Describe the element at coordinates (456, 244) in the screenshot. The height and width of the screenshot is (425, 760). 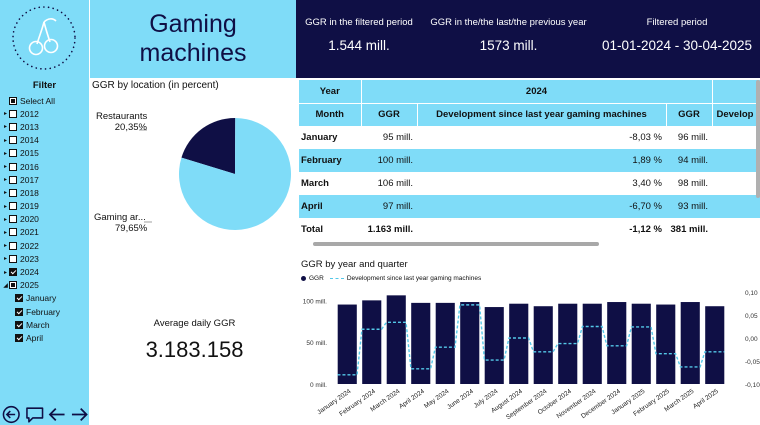
I see `horizontal-scrollbar` at that location.